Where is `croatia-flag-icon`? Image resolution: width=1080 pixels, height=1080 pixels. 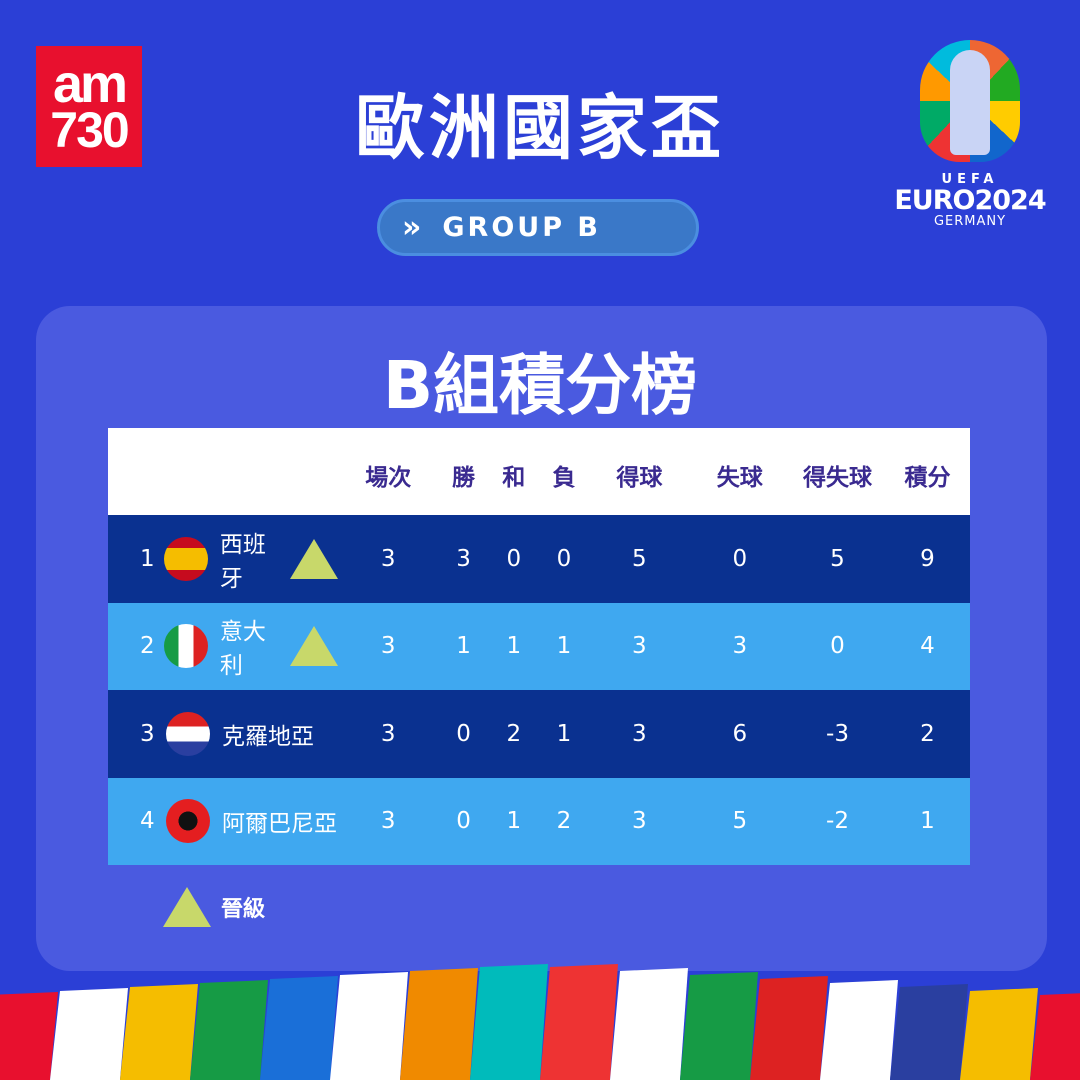 croatia-flag-icon is located at coordinates (188, 733).